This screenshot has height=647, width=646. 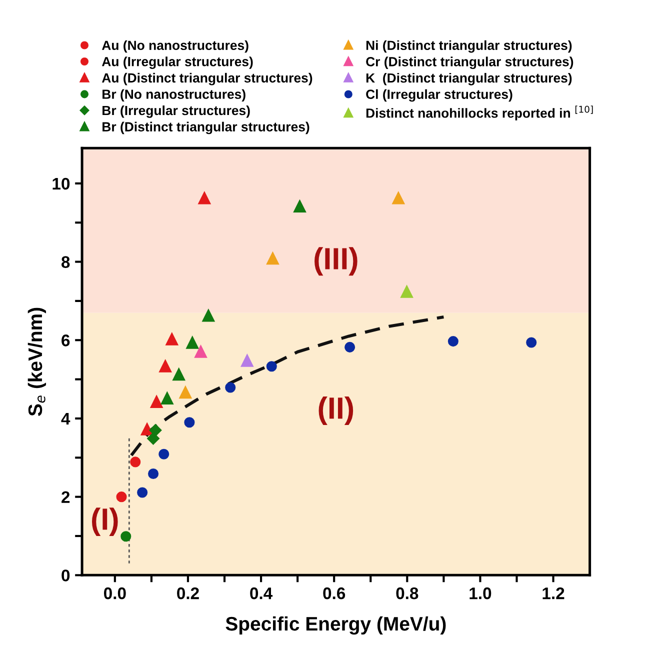 I want to click on legend-label: Au (No nanostructures), so click(x=175, y=46).